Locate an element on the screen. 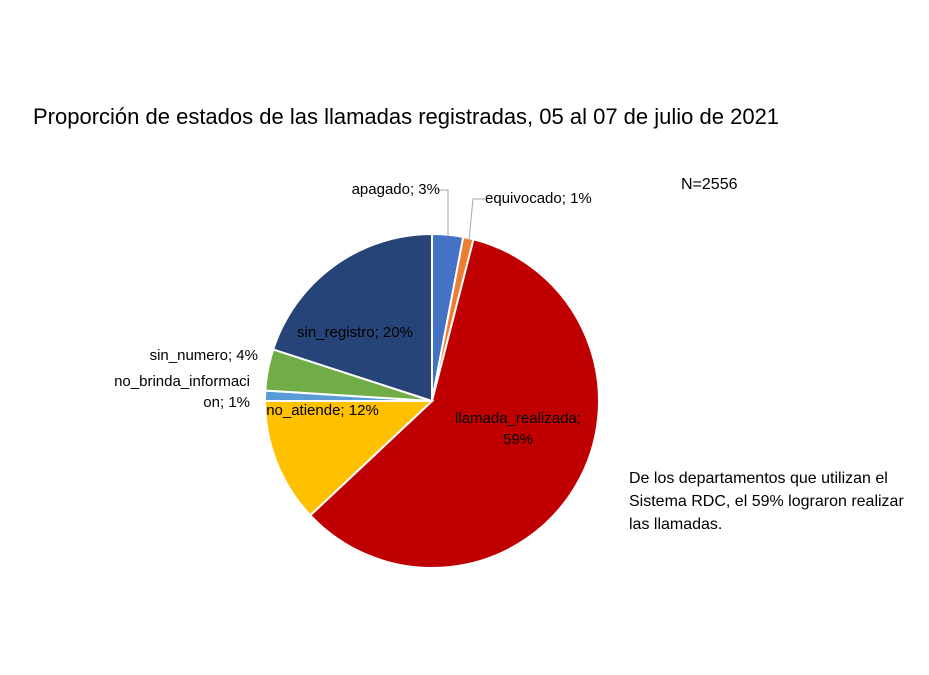 The width and height of the screenshot is (929, 675). data-label: apagado; 3% is located at coordinates (395, 189).